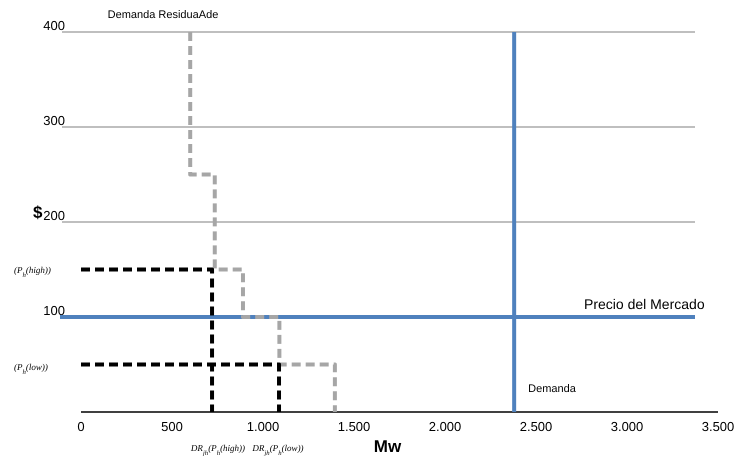 This screenshot has width=739, height=456. I want to click on x-tick-label: 3.000, so click(627, 426).